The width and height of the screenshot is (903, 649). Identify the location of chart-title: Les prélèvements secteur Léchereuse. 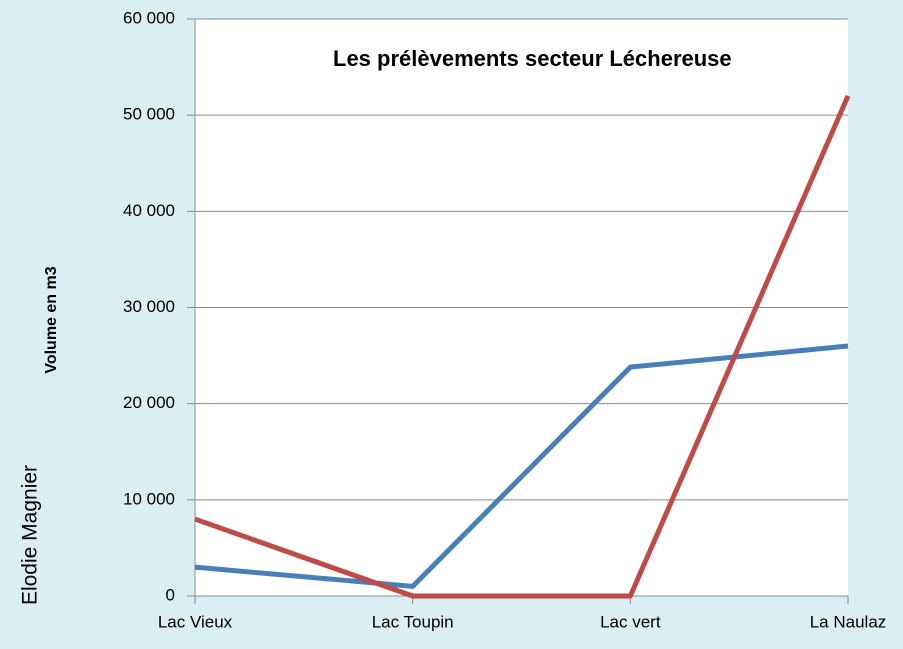
(532, 58).